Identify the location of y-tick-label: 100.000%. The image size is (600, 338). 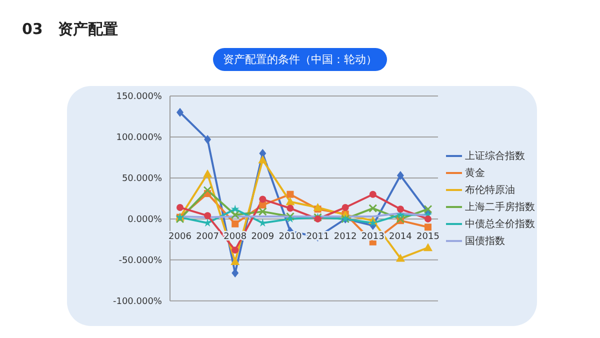
(139, 138).